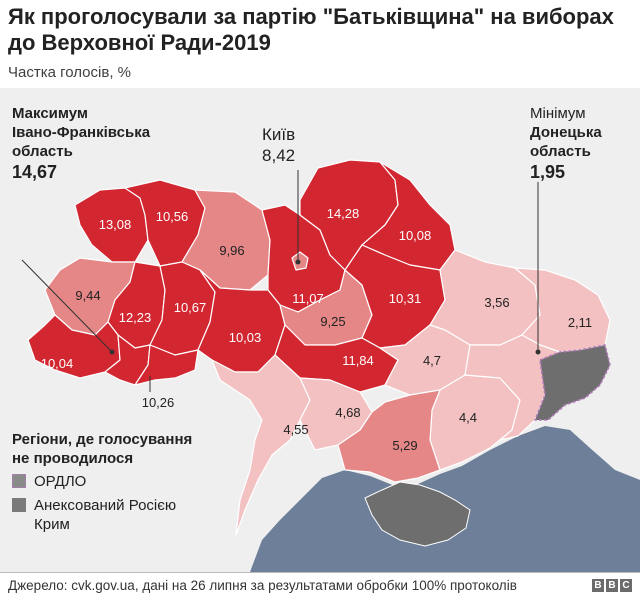 The width and height of the screenshot is (640, 599). What do you see at coordinates (135, 317) in the screenshot?
I see `label-ternopil: 12,23` at bounding box center [135, 317].